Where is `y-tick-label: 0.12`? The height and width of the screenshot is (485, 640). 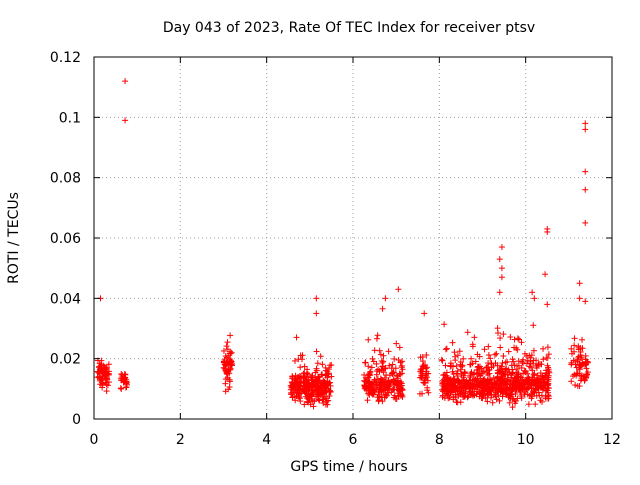
y-tick-label: 0.12 is located at coordinates (65, 58).